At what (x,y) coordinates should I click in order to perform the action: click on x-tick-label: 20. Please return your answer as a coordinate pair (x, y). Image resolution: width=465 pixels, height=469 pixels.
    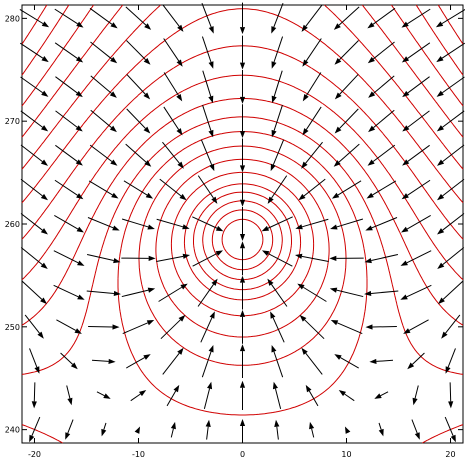
    Looking at the image, I should click on (450, 454).